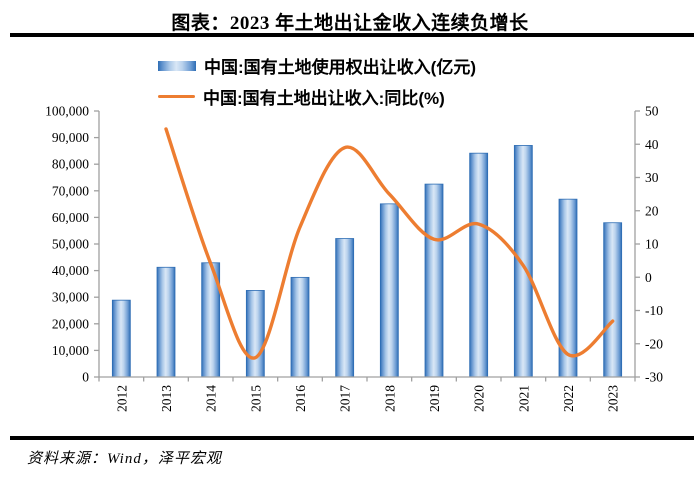  Describe the element at coordinates (300, 398) in the screenshot. I see `x-axis-label-2016: 2016` at that location.